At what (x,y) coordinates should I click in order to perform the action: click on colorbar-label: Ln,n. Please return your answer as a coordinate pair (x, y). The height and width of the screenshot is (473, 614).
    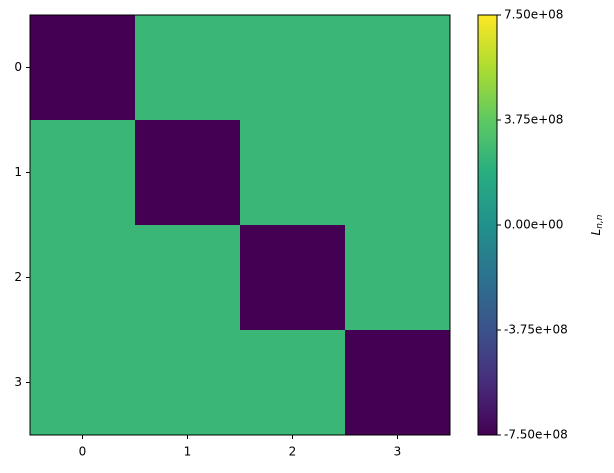
    Looking at the image, I should click on (597, 224).